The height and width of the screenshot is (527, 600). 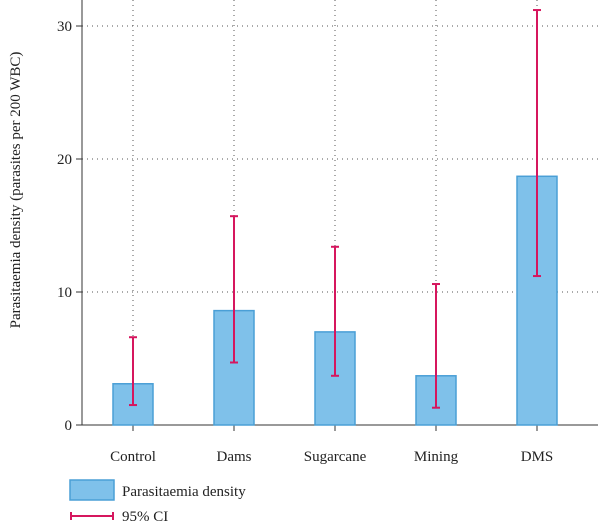 I want to click on legend-label-ci: 95% CI, so click(x=145, y=517).